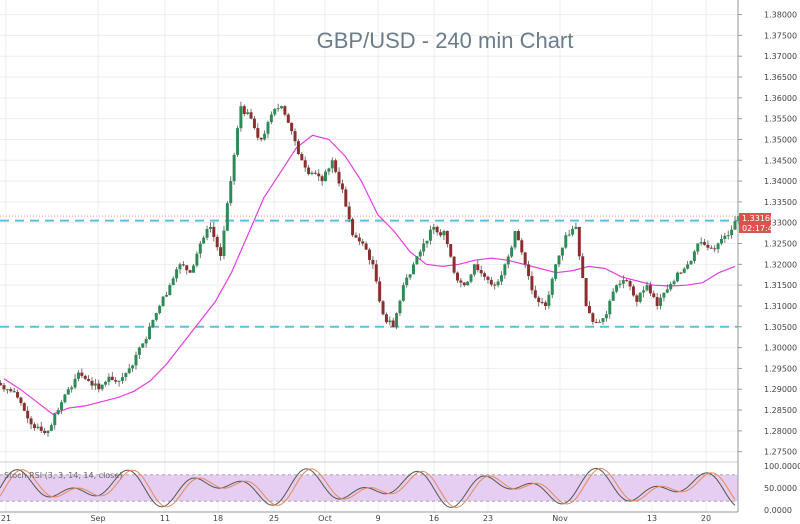 Image resolution: width=800 pixels, height=524 pixels. Describe the element at coordinates (780, 98) in the screenshot. I see `price-tick-4: 1.36000` at that location.